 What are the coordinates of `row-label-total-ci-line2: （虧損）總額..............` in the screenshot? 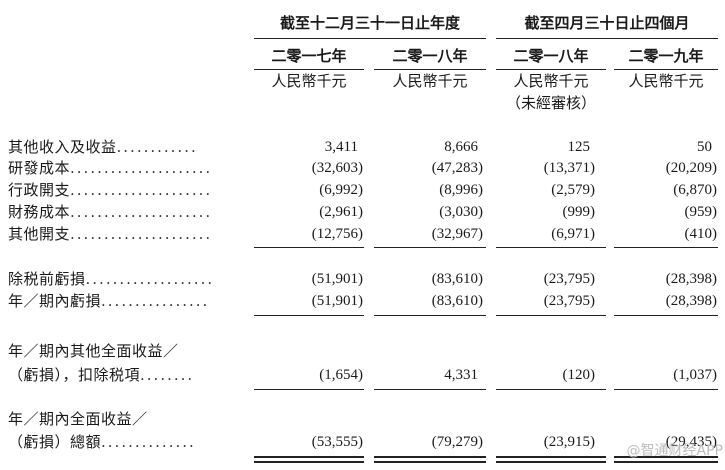 It's located at (102, 442).